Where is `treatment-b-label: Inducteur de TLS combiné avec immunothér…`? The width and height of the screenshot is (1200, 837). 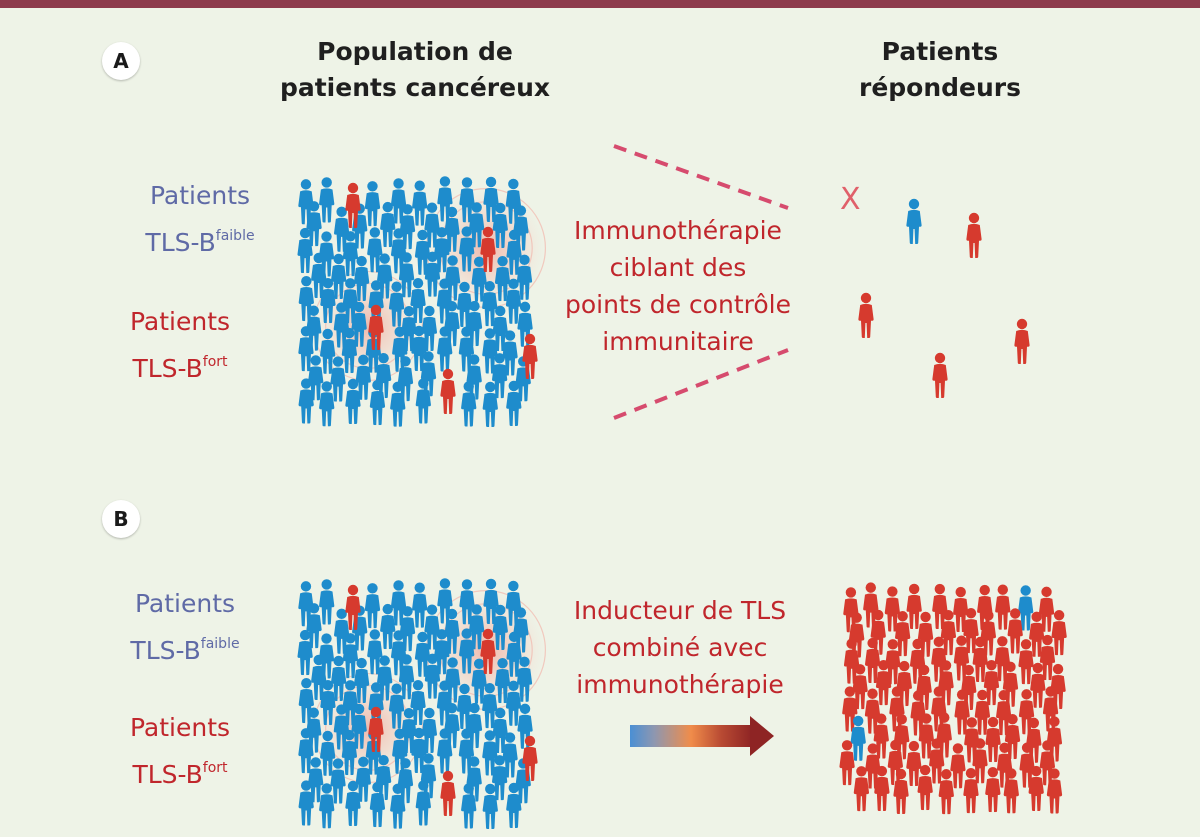 treatment-b-label: Inducteur de TLS combiné avec immunothér… is located at coordinates (680, 647).